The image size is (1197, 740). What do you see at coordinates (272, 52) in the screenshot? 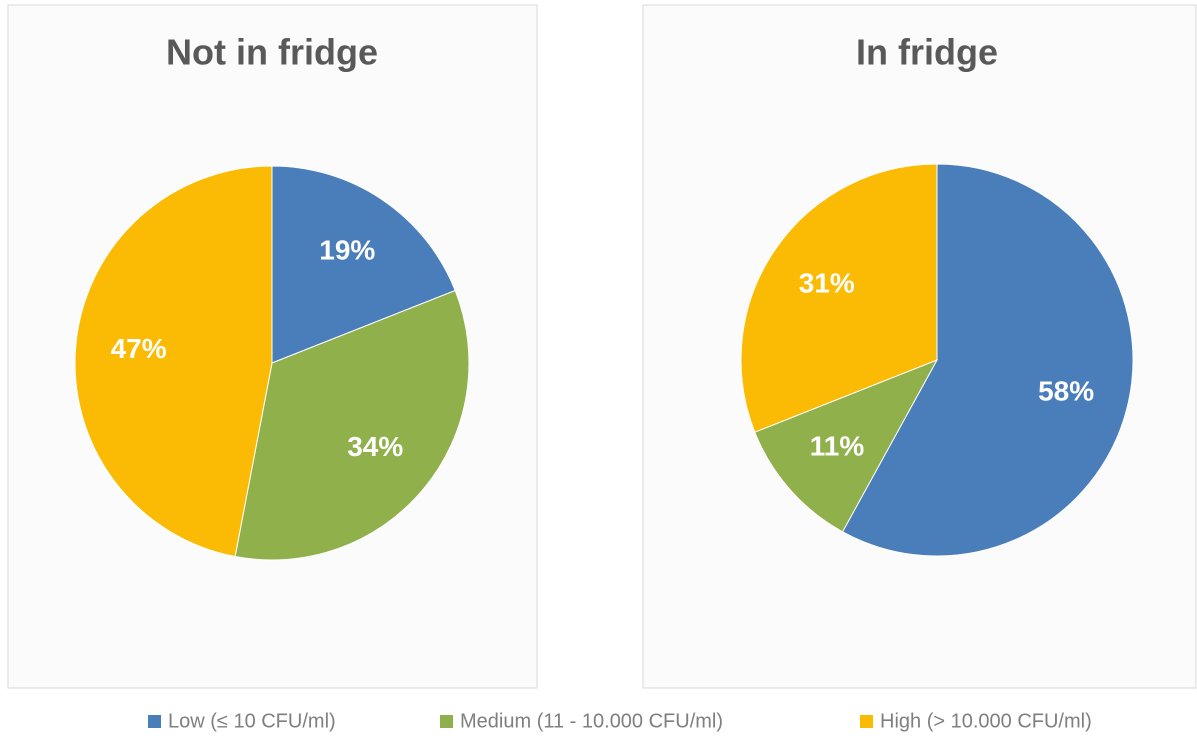
I see `chart-title: Not in fridge` at bounding box center [272, 52].